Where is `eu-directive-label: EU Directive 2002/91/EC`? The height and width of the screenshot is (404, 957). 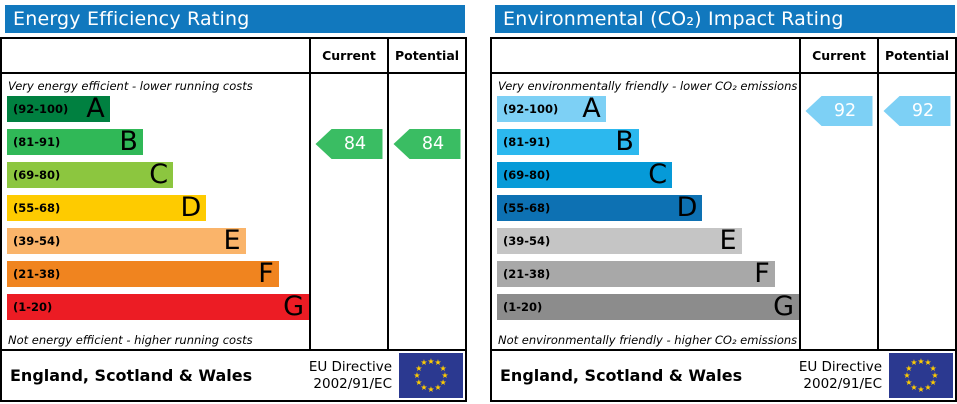
eu-directive-label: EU Directive 2002/91/EC is located at coordinates (350, 375).